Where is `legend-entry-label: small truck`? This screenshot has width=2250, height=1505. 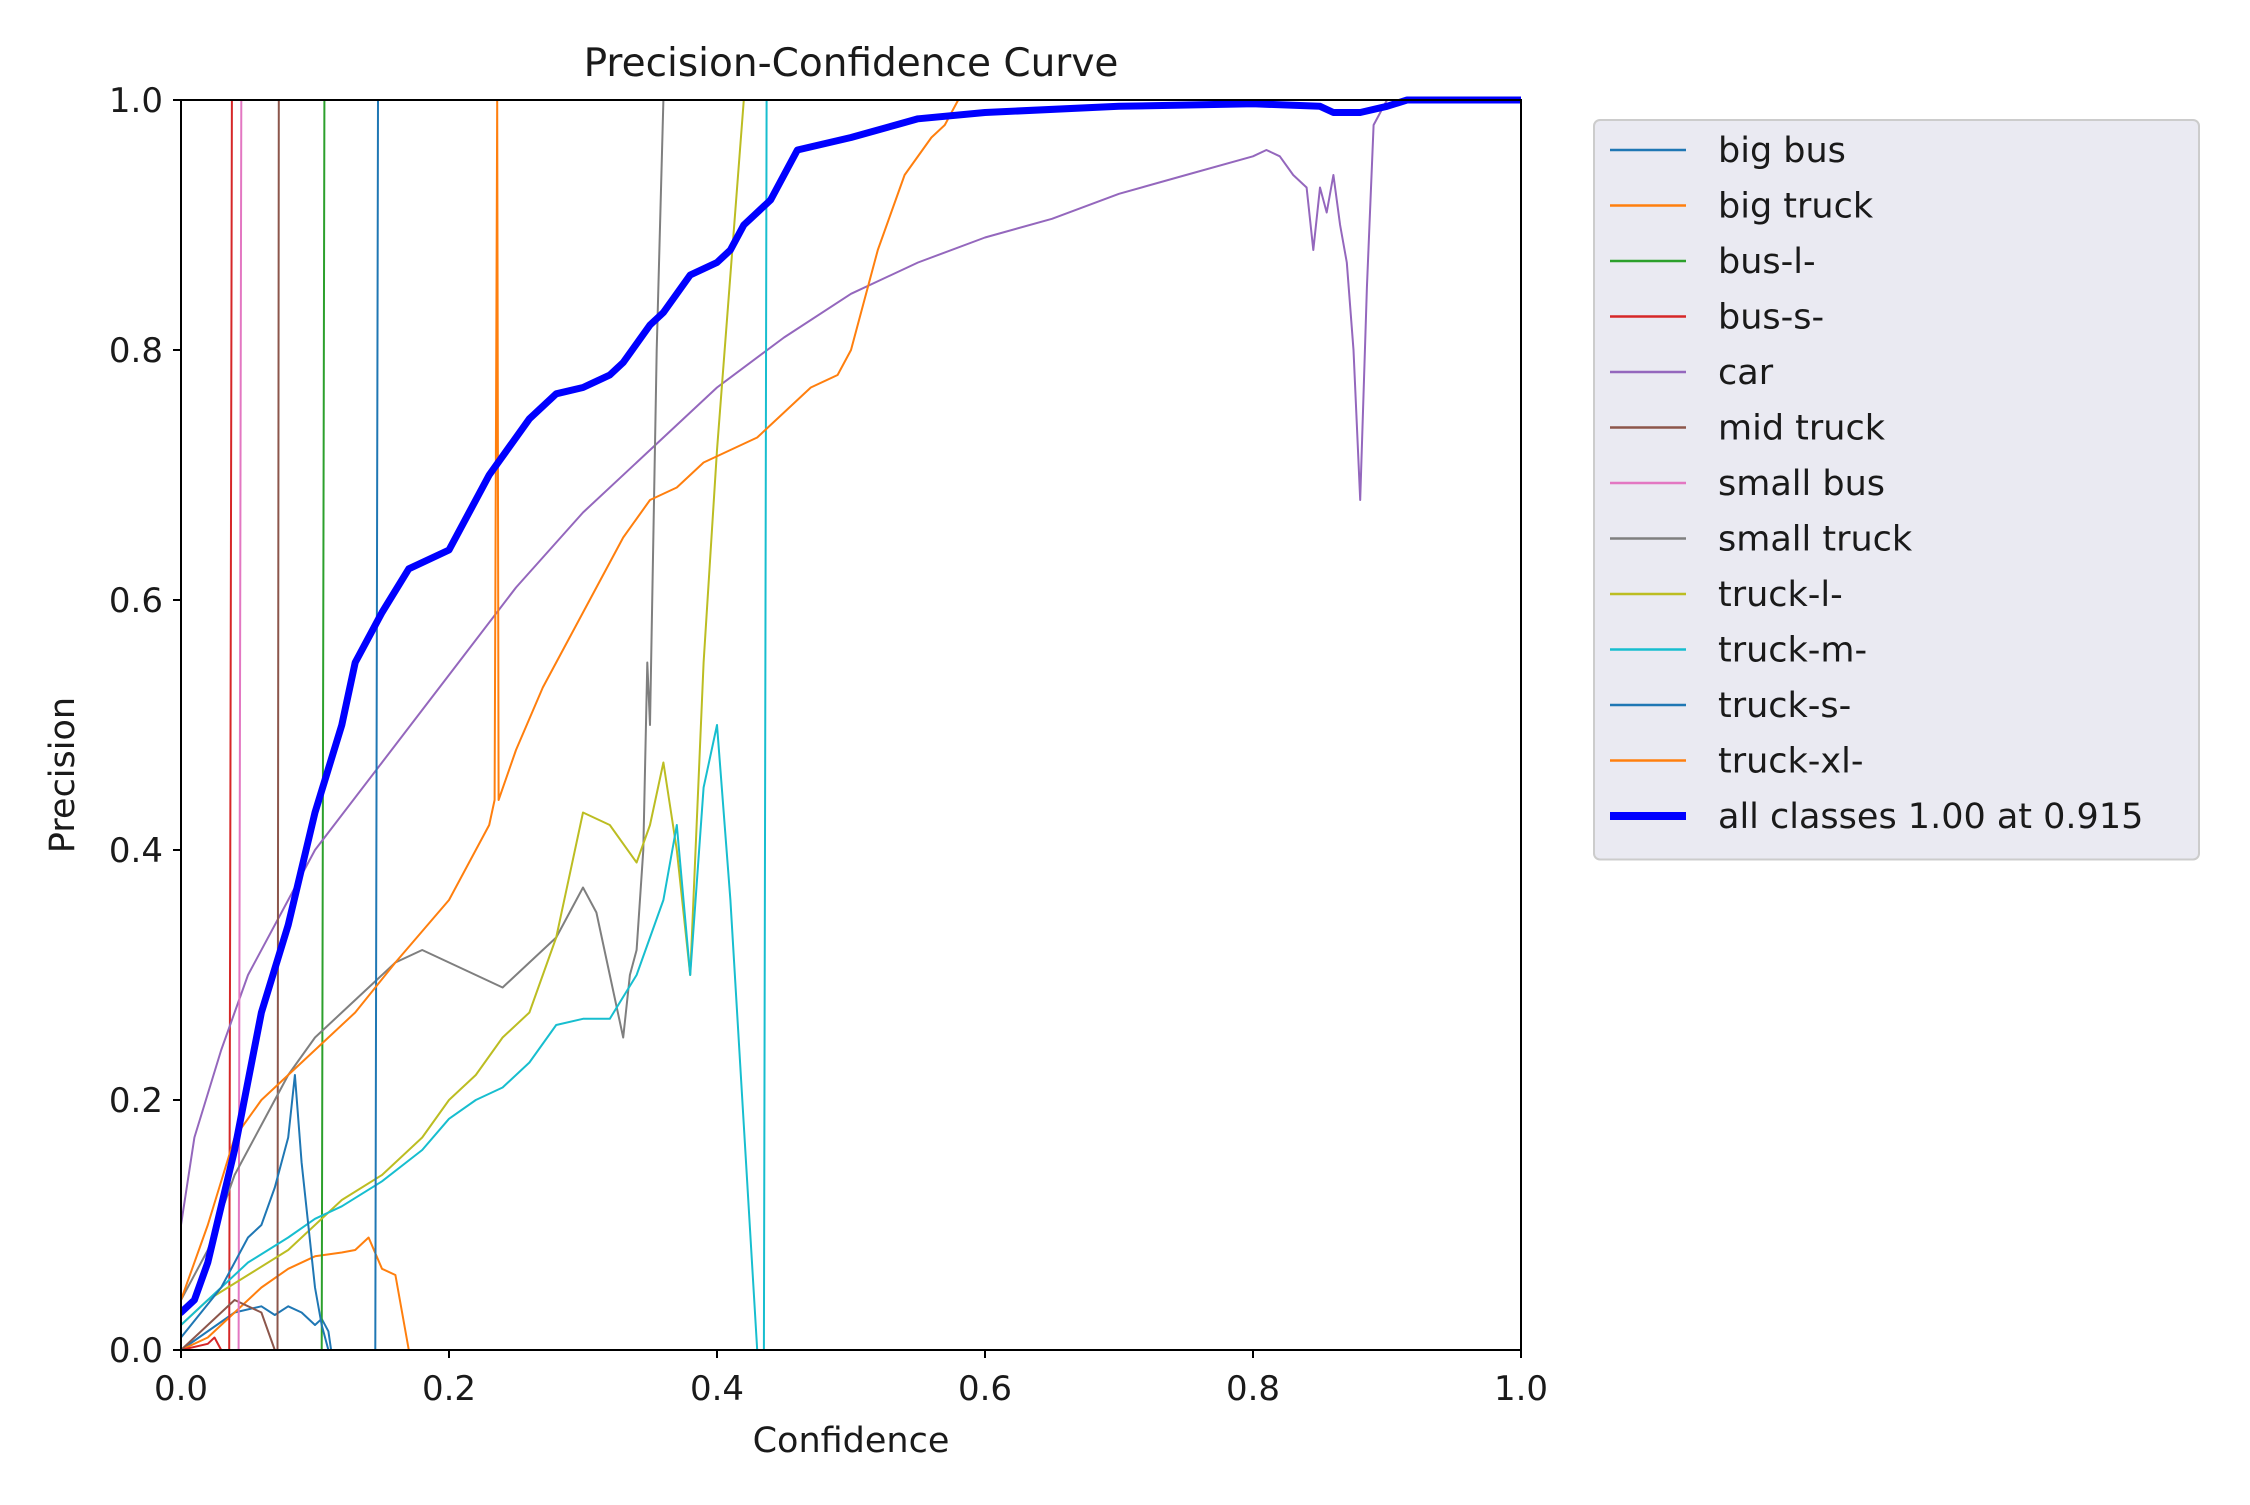
legend-entry-label: small truck is located at coordinates (1815, 540).